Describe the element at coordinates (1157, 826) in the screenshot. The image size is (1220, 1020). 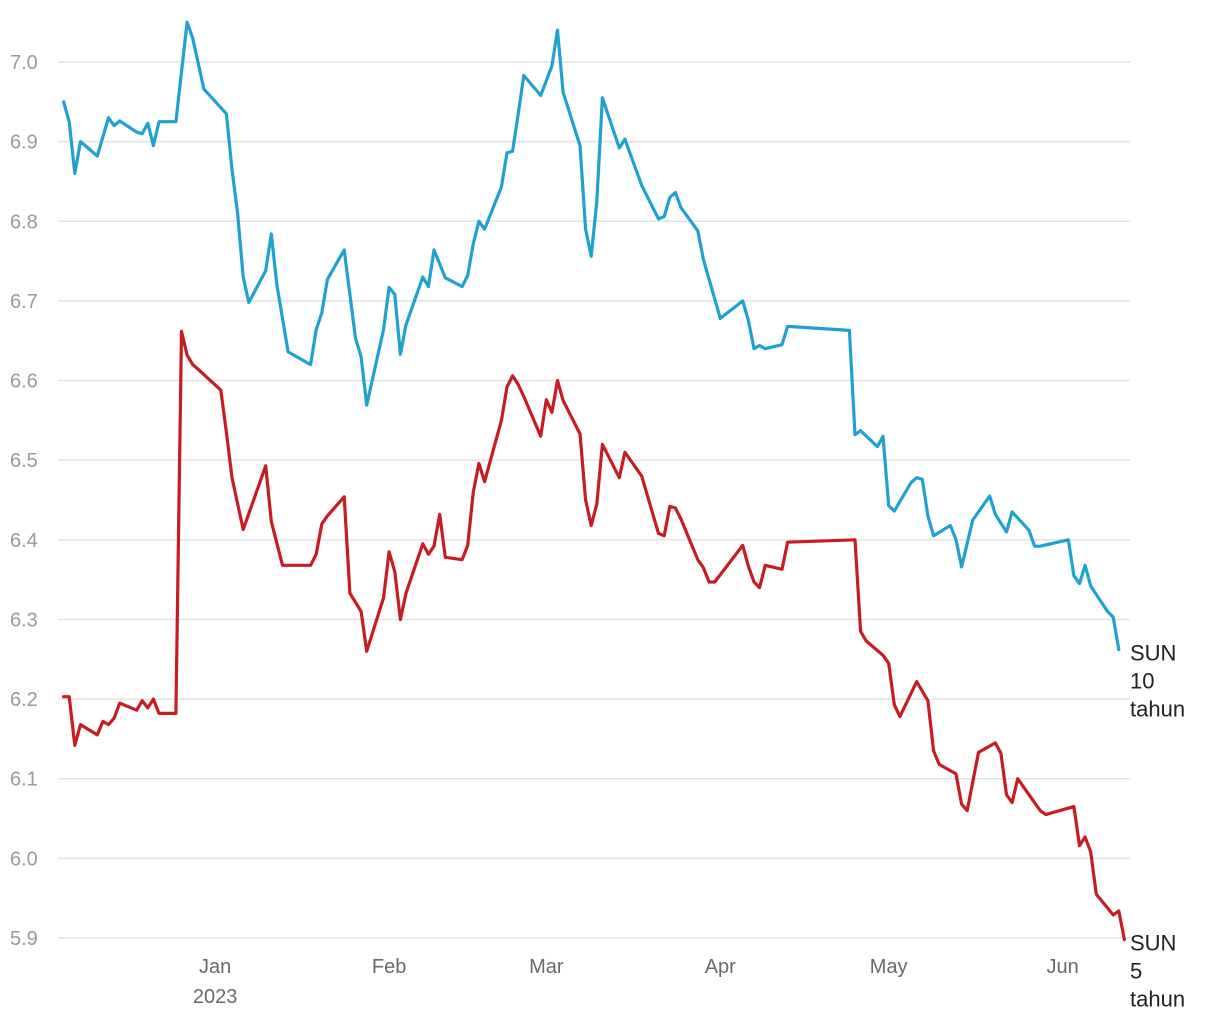
I see `series-end-labels: SUN 10 tahun SUN 5 tahun` at that location.